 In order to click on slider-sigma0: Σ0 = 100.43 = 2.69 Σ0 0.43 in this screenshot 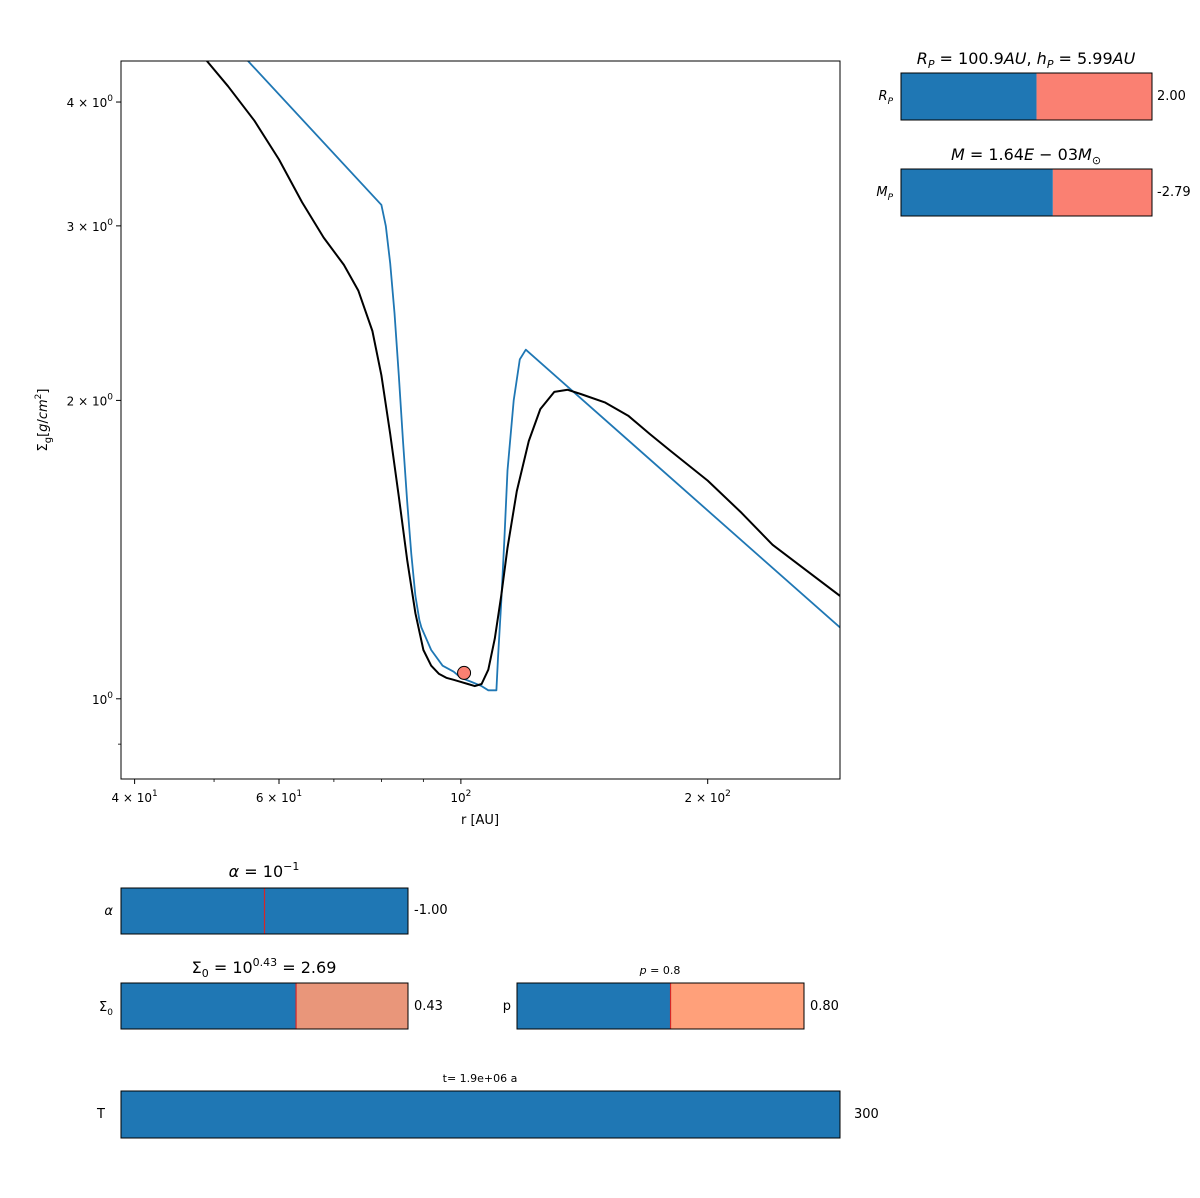, I will do `click(271, 993)`.